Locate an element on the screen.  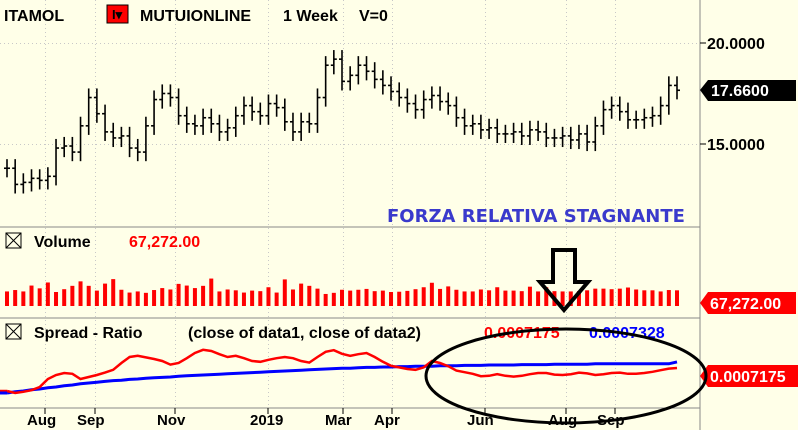
symbol-selector-button is located at coordinates (117, 14).